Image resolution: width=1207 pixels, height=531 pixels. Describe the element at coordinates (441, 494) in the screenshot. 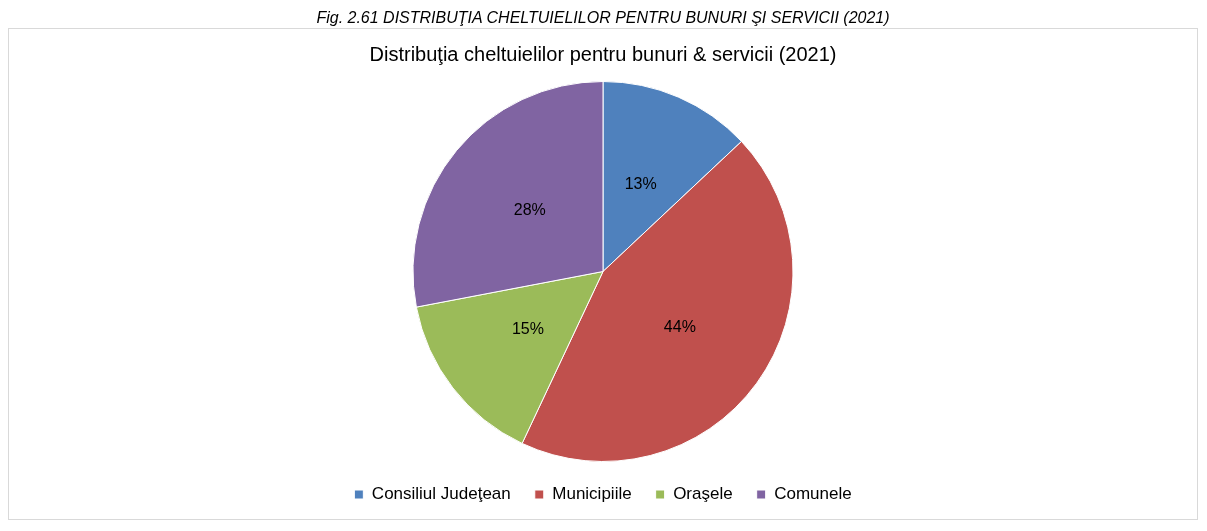

I see `legend-label: Consiliul Judeţean` at that location.